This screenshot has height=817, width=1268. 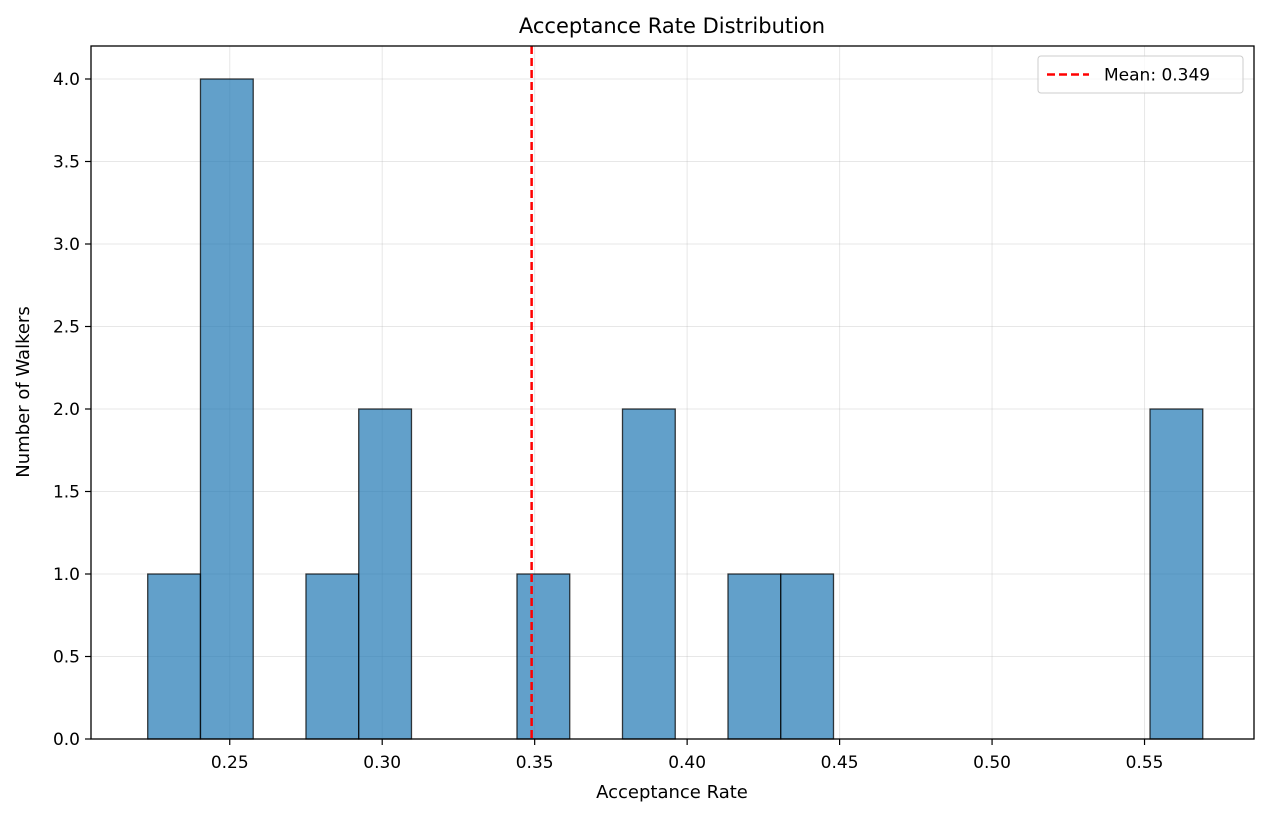 I want to click on x-tick-label: 0.55, so click(x=1145, y=763).